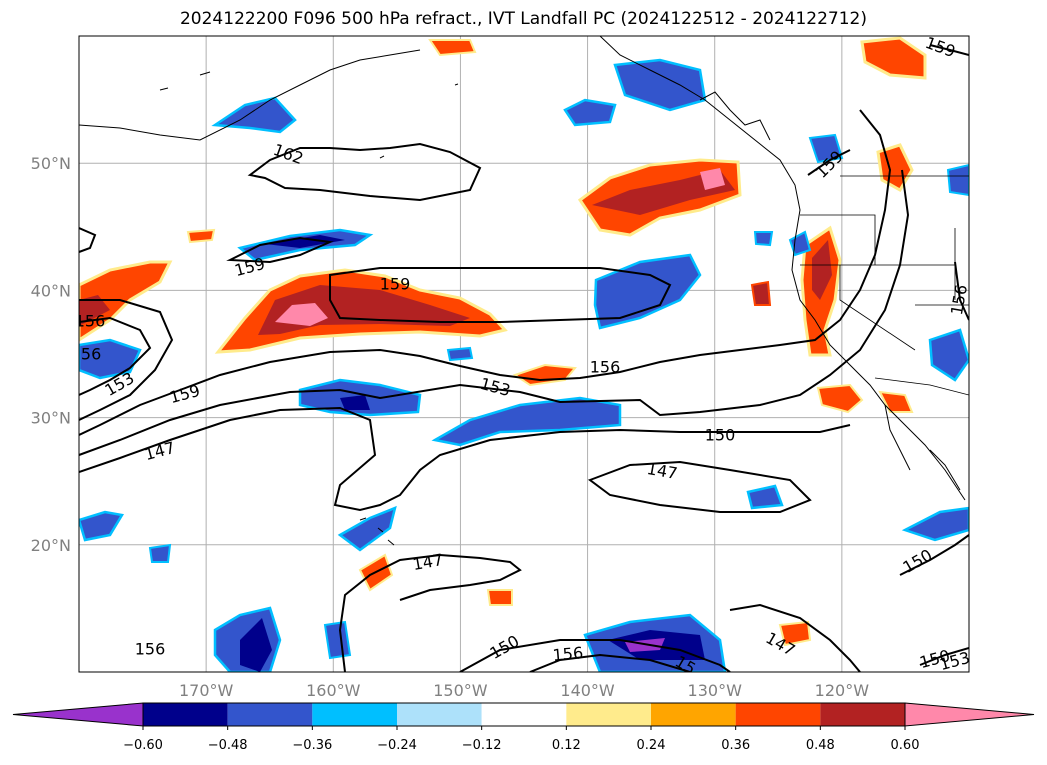  I want to click on colorbar-tick-label: −0.24, so click(397, 745).